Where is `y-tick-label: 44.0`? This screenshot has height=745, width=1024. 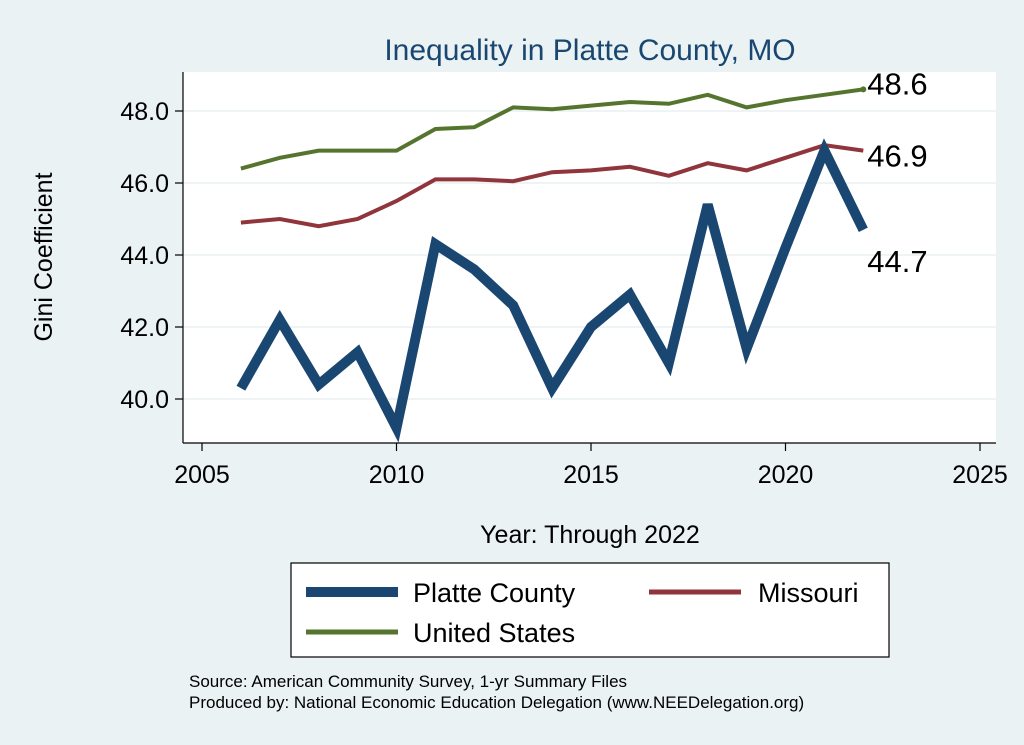 y-tick-label: 44.0 is located at coordinates (144, 256).